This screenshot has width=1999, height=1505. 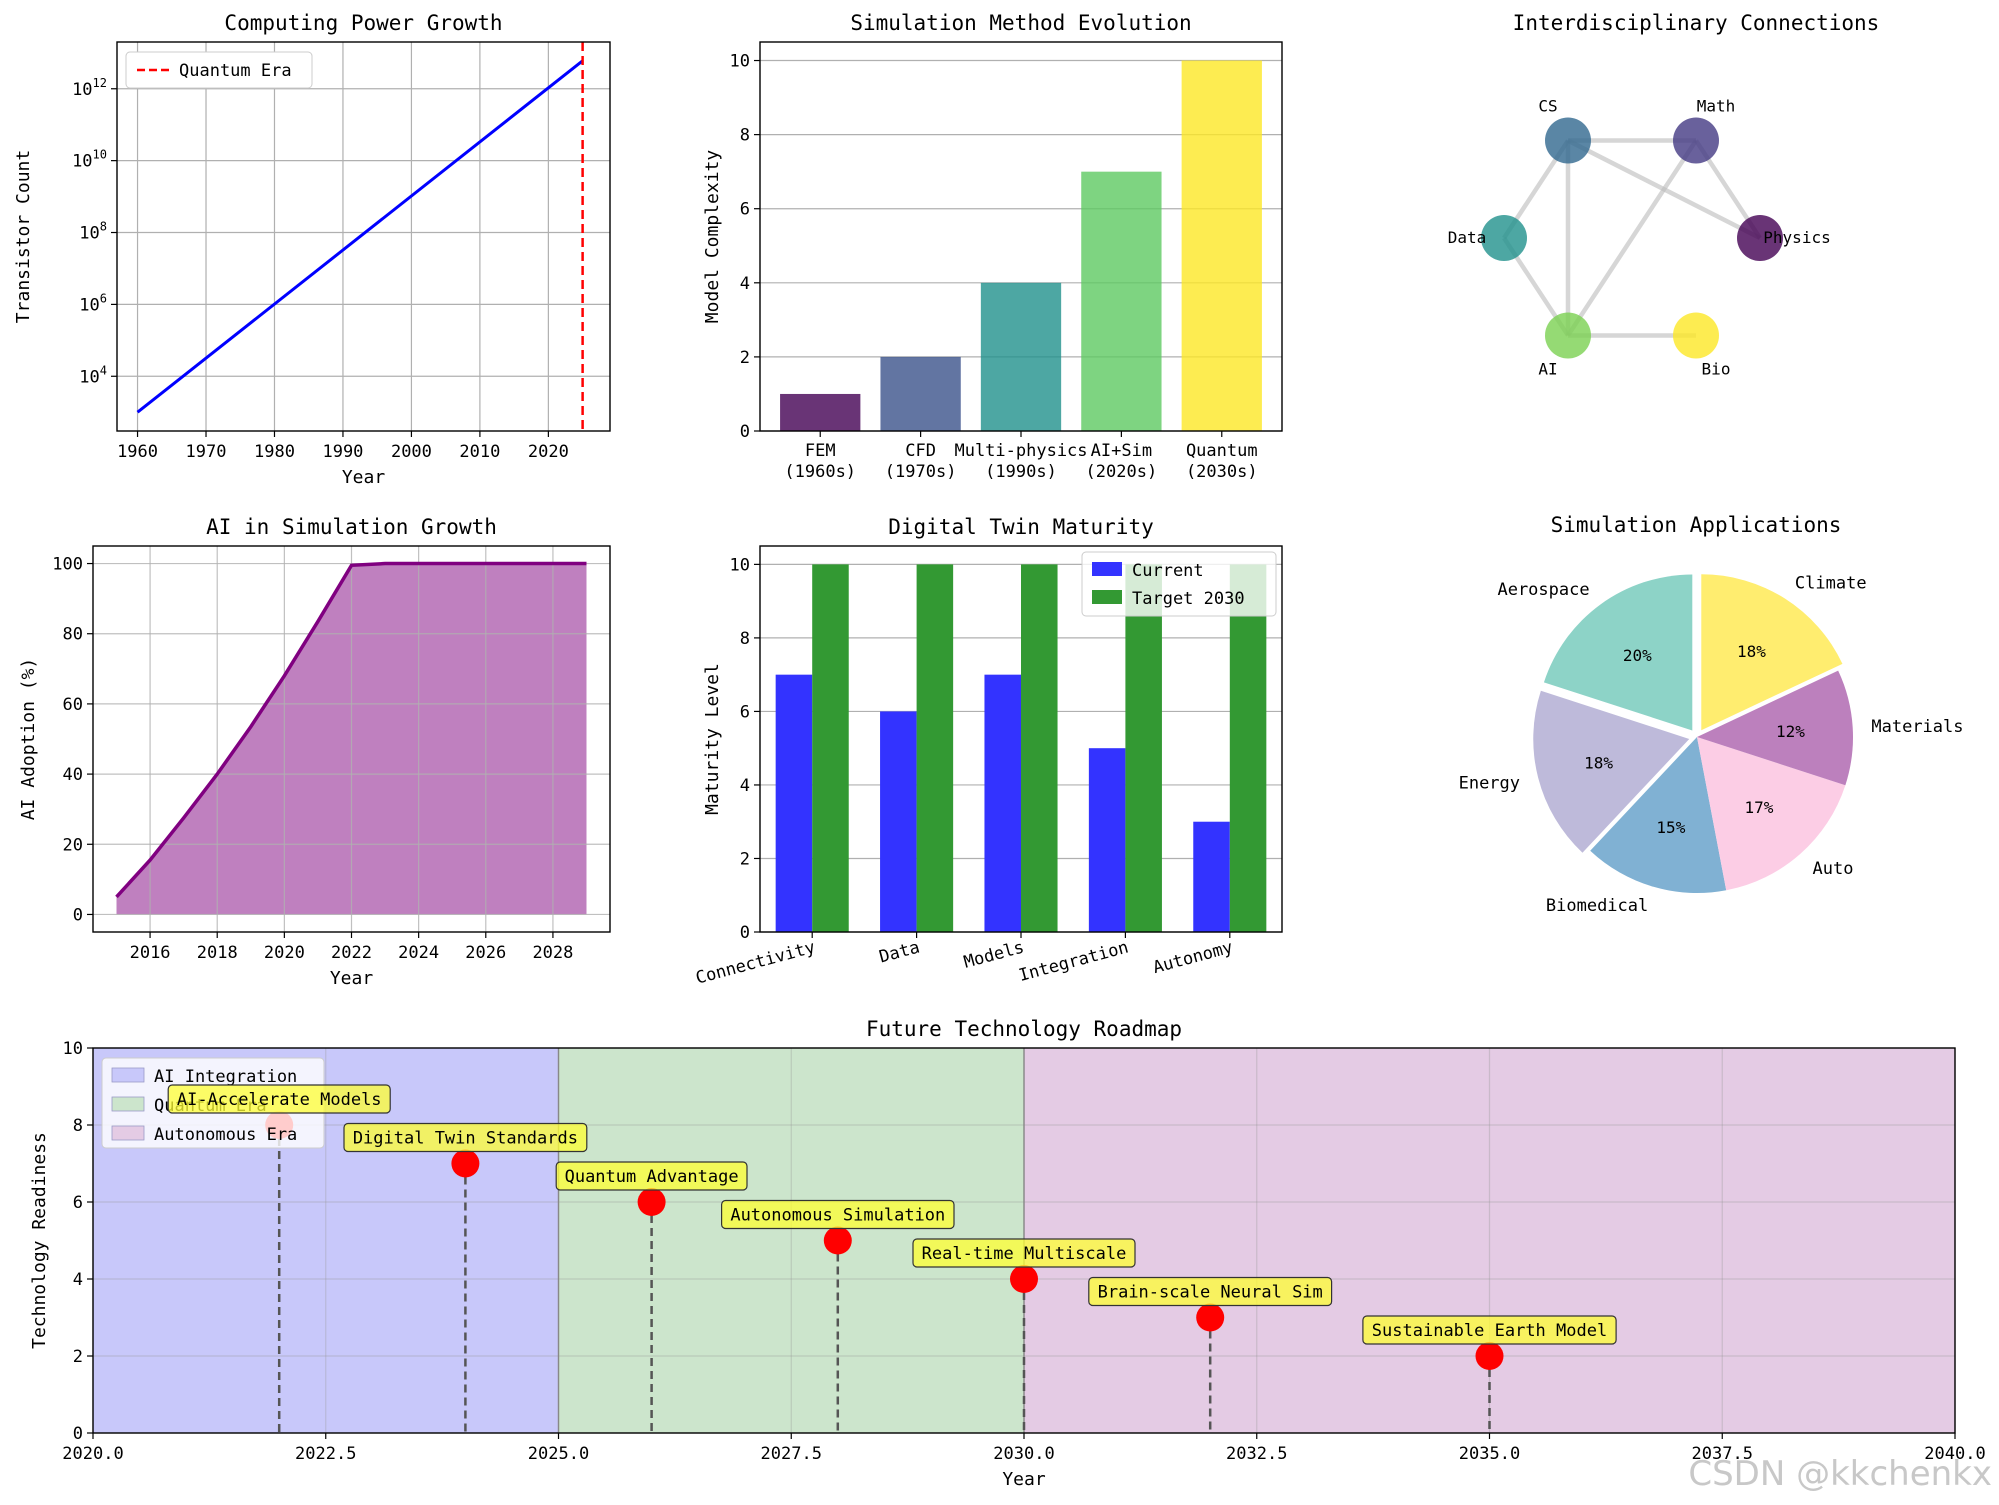 I want to click on y-axis-label: Maturity Level, so click(x=712, y=739).